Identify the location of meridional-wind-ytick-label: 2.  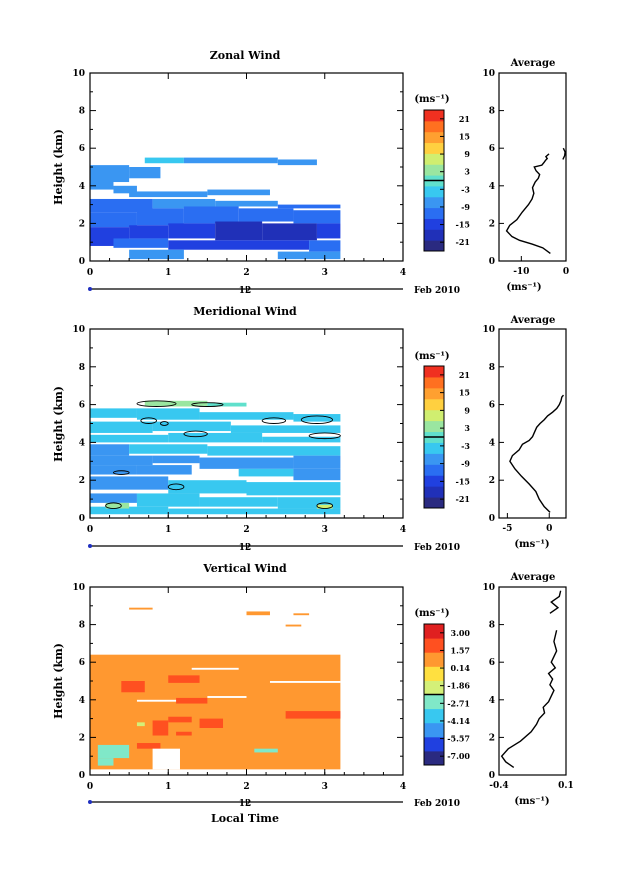
(82, 481).